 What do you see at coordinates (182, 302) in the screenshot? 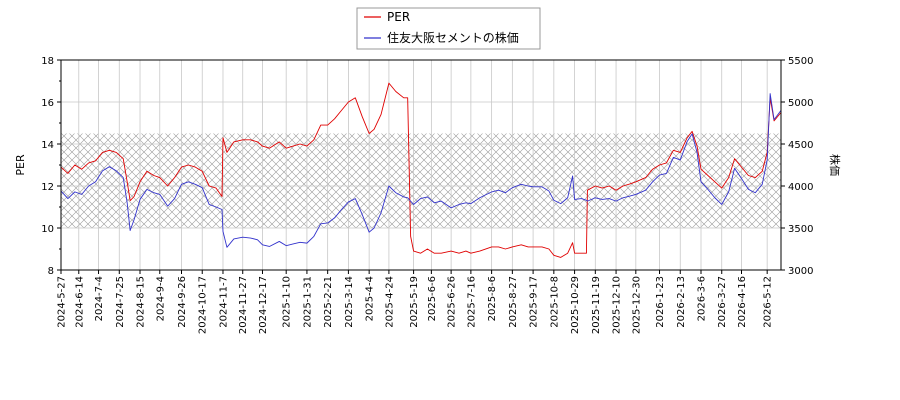
I see `x-tick-label: 2024-9-26` at bounding box center [182, 302].